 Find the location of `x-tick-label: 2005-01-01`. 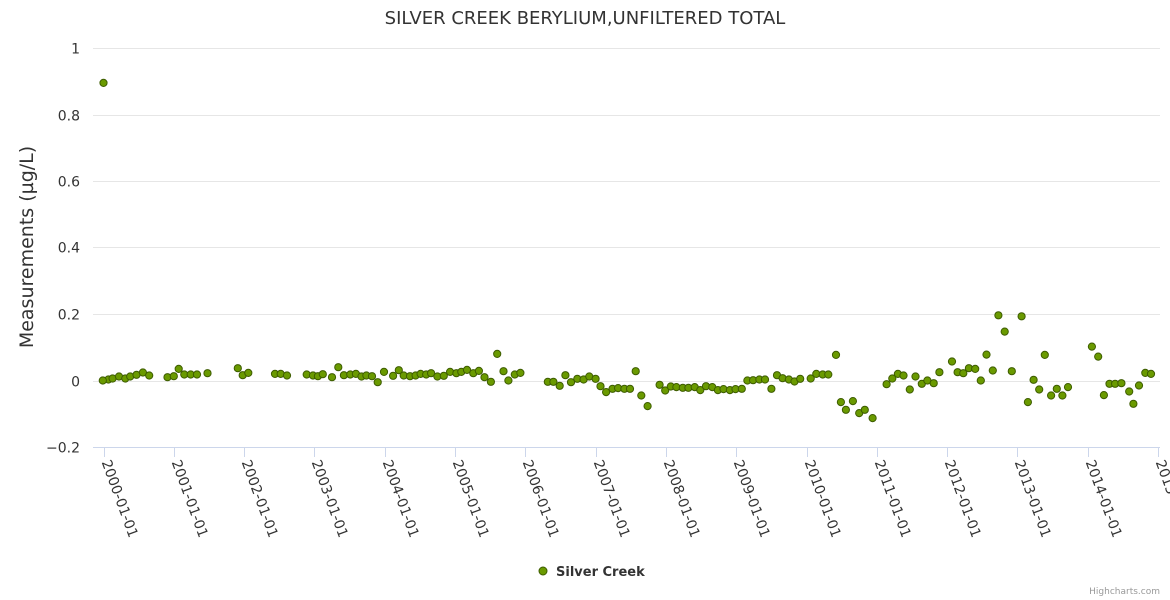

x-tick-label: 2005-01-01 is located at coordinates (470, 499).